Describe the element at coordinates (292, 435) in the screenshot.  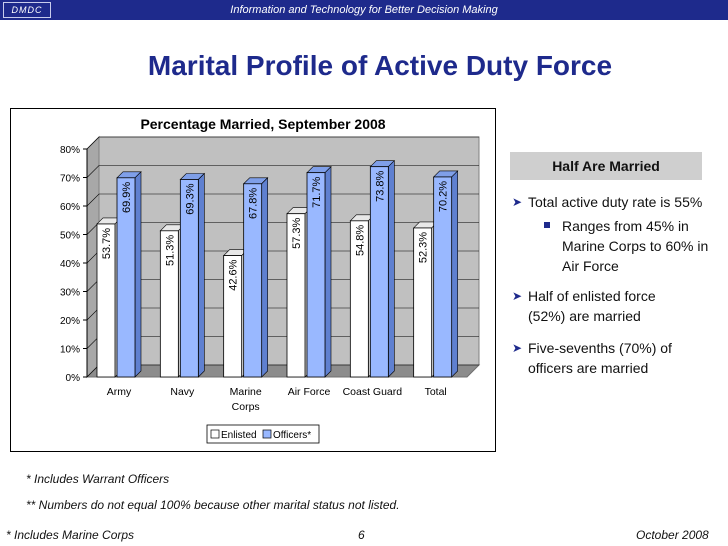
I see `legend-label: Officers*` at that location.